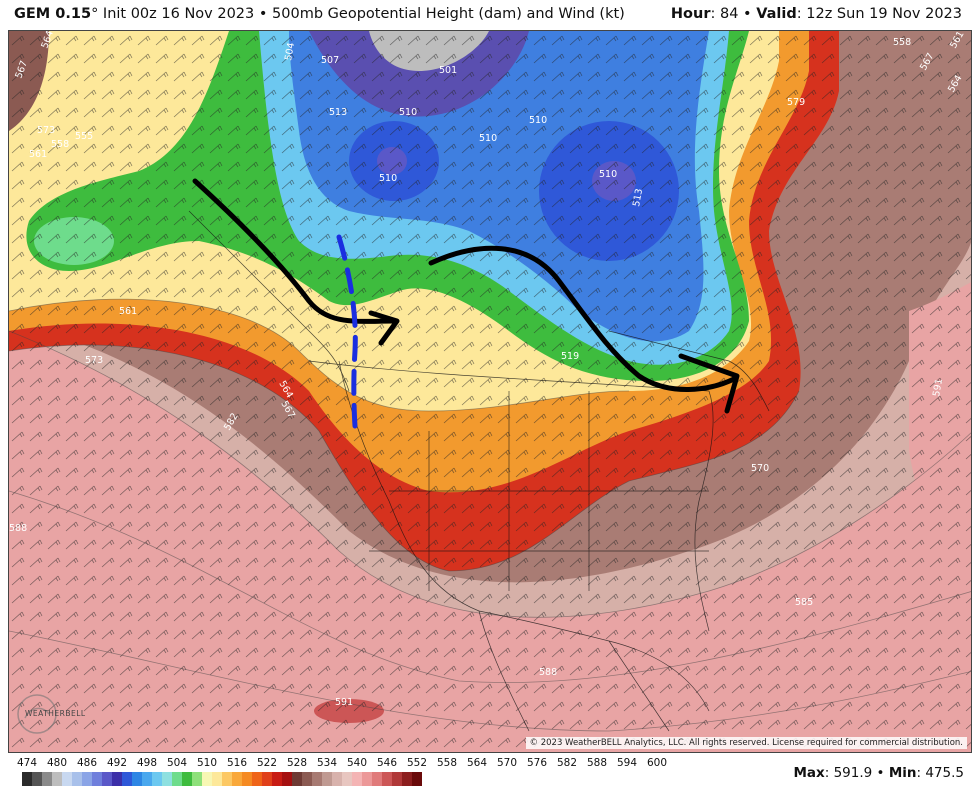  I want to click on legend-label: 600, so click(657, 763).